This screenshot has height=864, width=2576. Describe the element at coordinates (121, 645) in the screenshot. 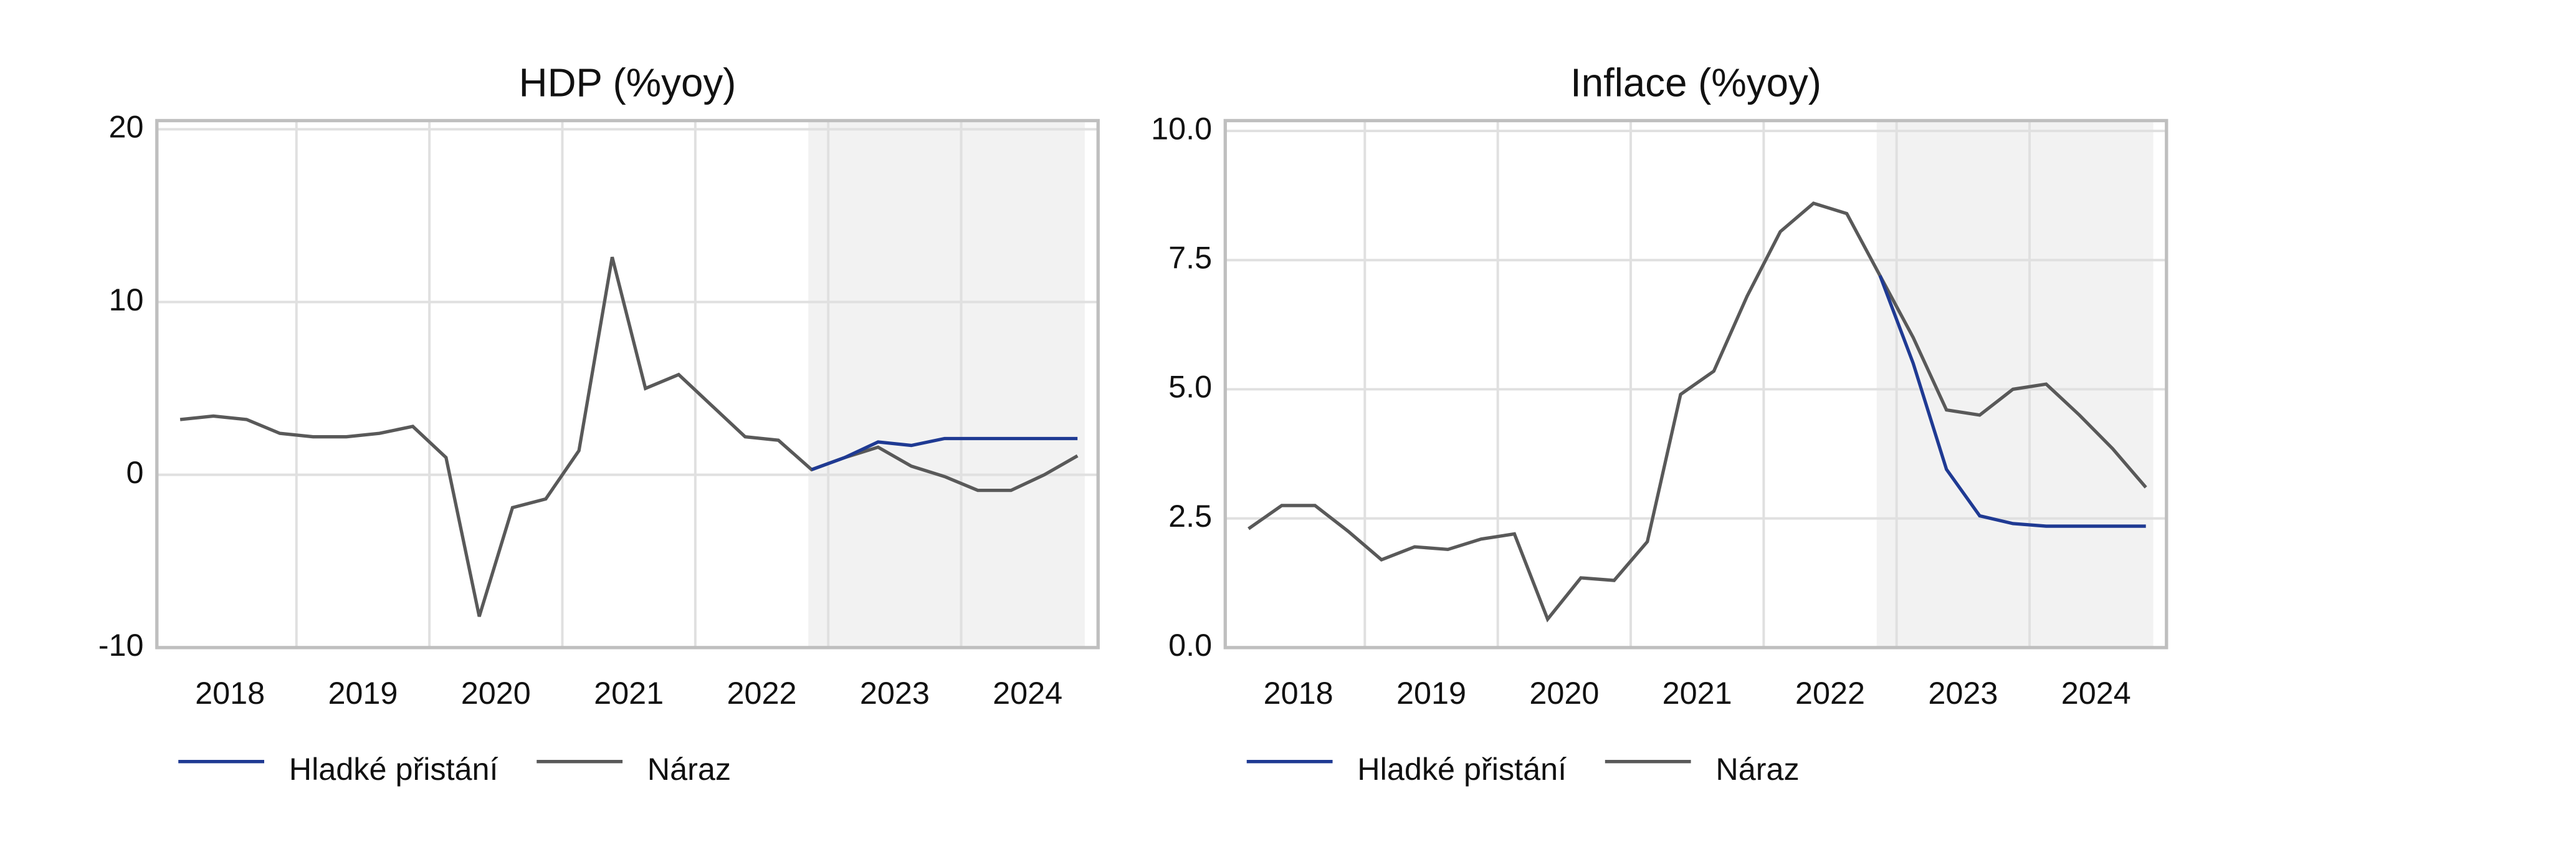

I see `y-tick-label: -10` at that location.